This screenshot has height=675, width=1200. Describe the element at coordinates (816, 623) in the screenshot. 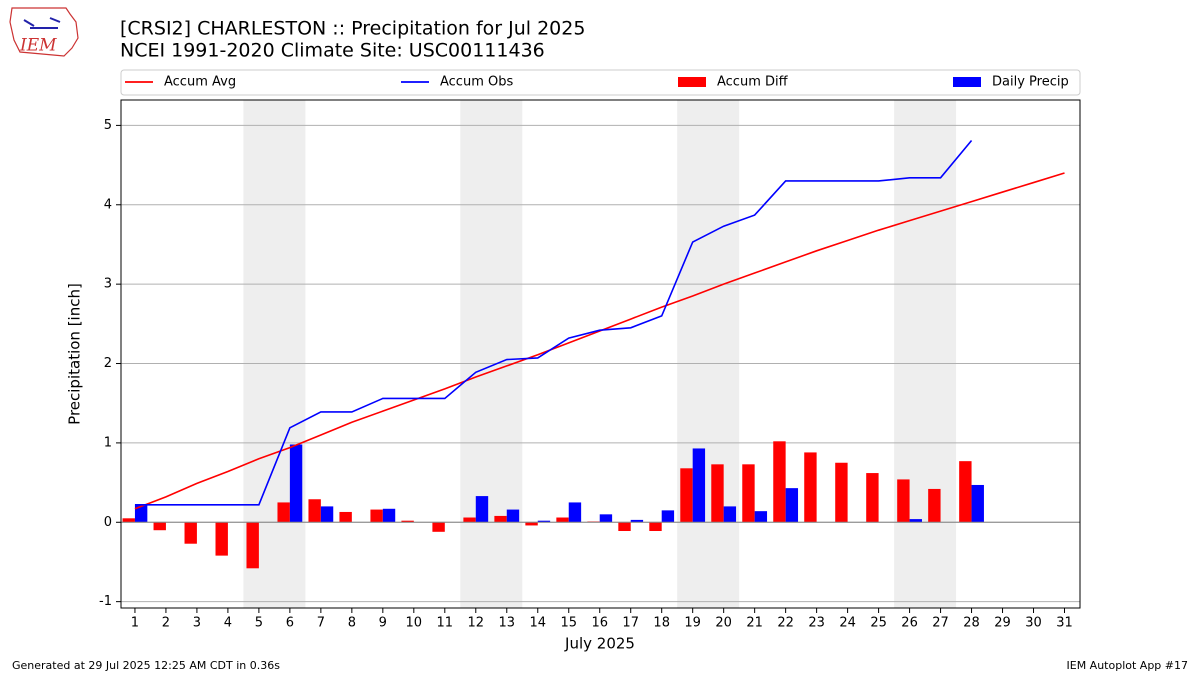

I see `x-tick-label: 23` at that location.